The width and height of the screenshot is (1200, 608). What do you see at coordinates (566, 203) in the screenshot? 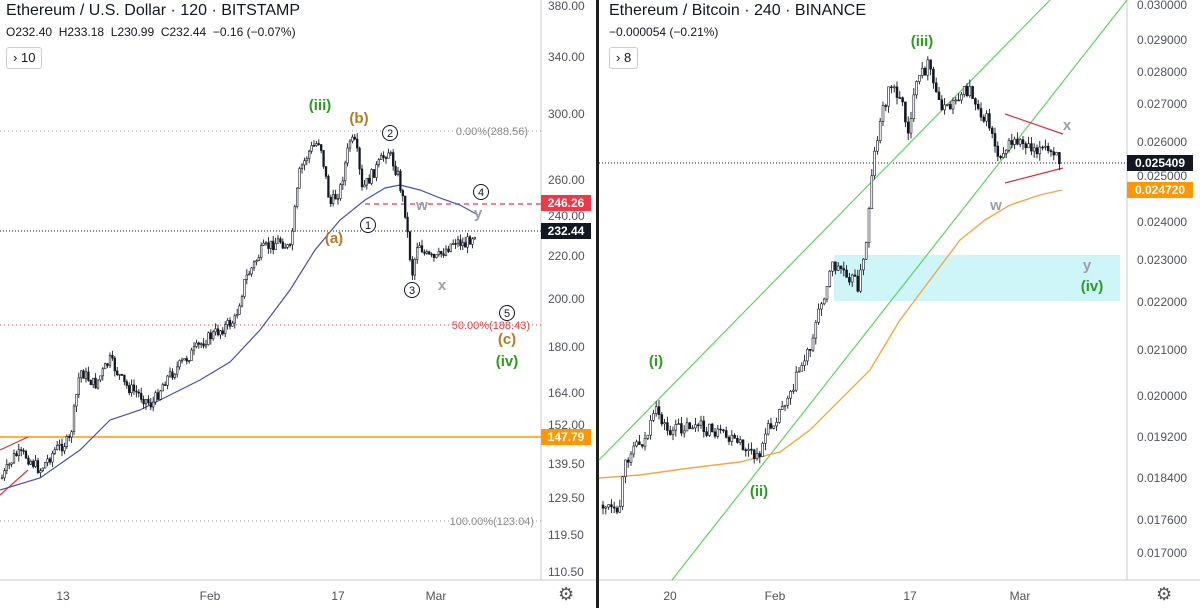
I see `price-tag-bg` at bounding box center [566, 203].